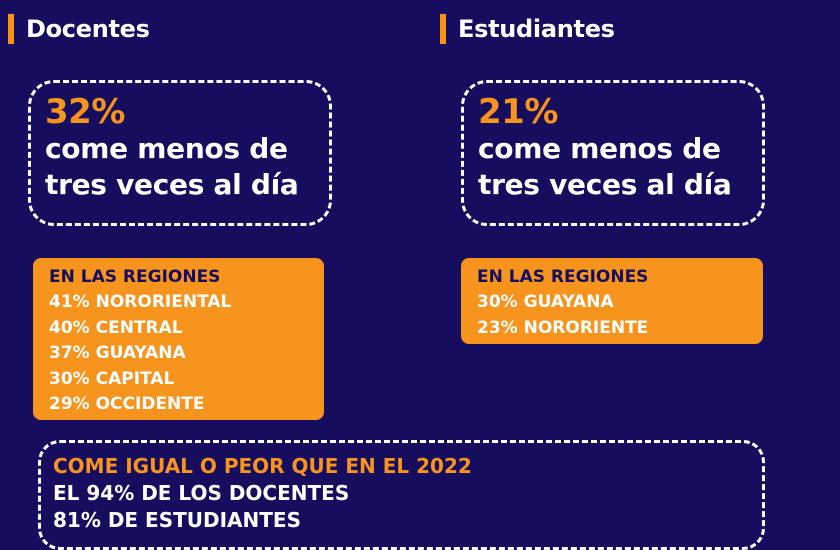 Image resolution: width=840 pixels, height=550 pixels. What do you see at coordinates (117, 353) in the screenshot?
I see `docentes-region-item: 37% GUAYANA` at bounding box center [117, 353].